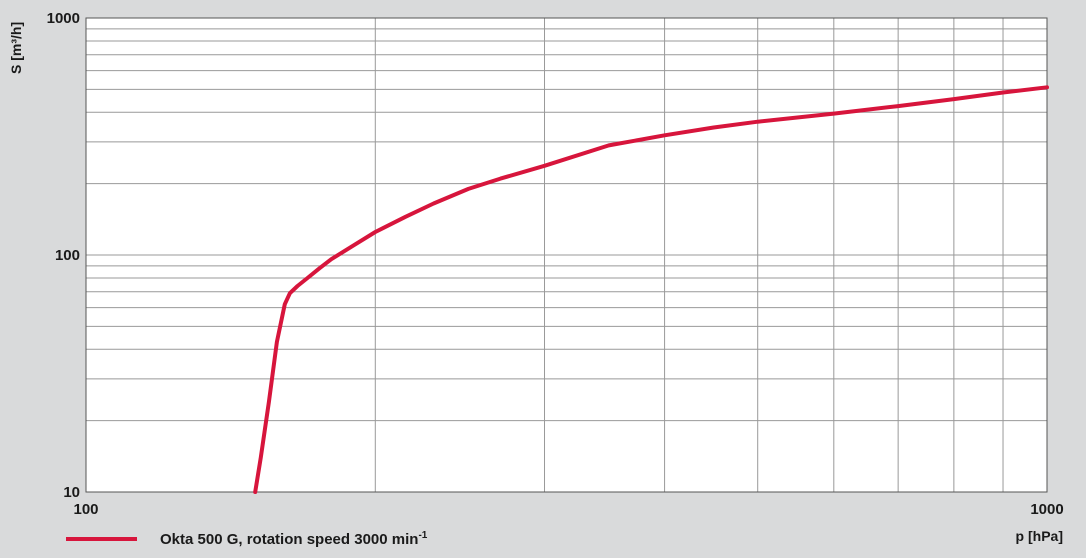 Image resolution: width=1086 pixels, height=558 pixels. What do you see at coordinates (85, 509) in the screenshot?
I see `x-tick-label: 100` at bounding box center [85, 509].